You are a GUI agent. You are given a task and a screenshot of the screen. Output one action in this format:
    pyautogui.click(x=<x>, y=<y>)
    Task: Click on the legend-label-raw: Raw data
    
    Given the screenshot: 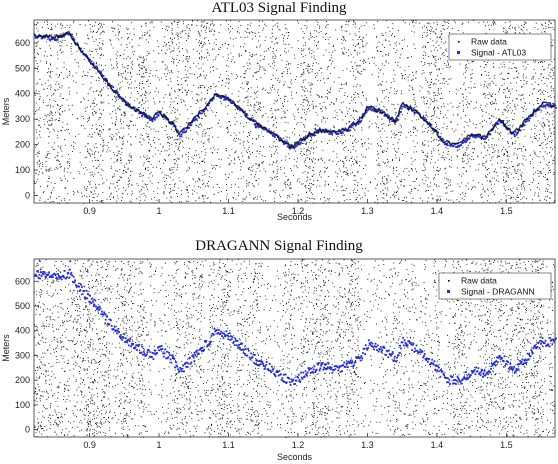 What is the action you would take?
    pyautogui.click(x=479, y=281)
    